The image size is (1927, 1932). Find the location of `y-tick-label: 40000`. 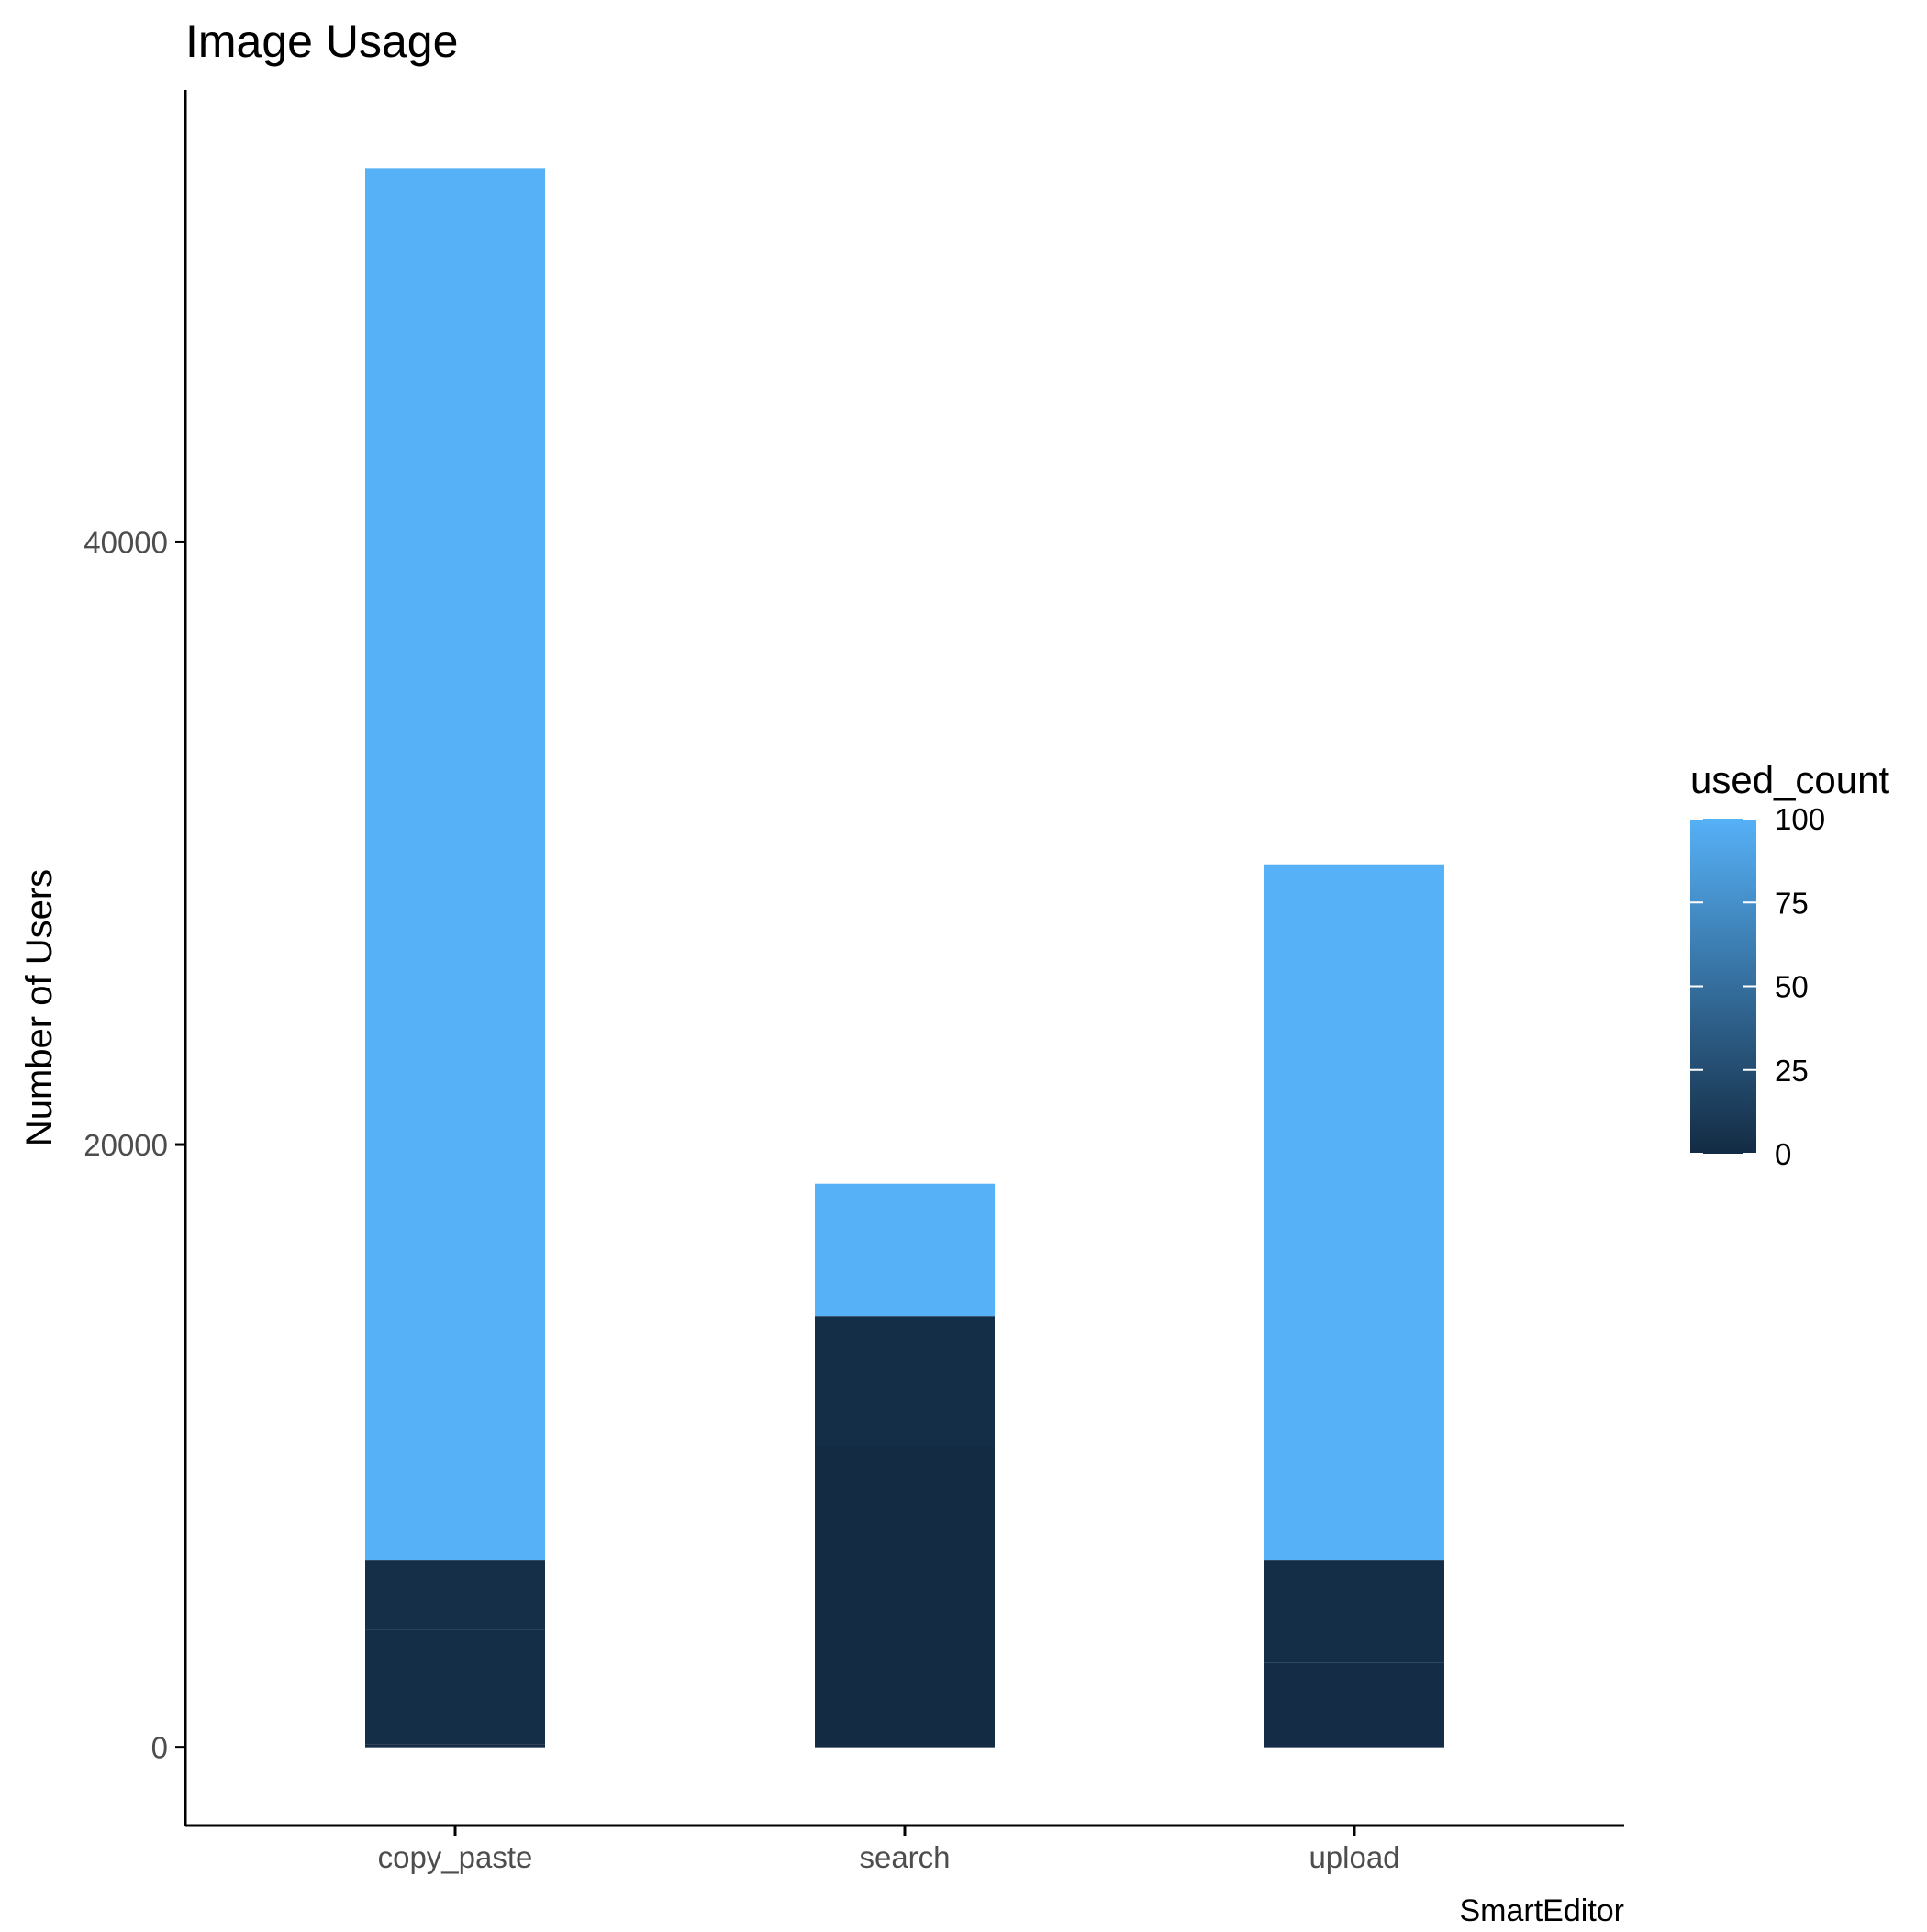

y-tick-label: 40000 is located at coordinates (126, 542).